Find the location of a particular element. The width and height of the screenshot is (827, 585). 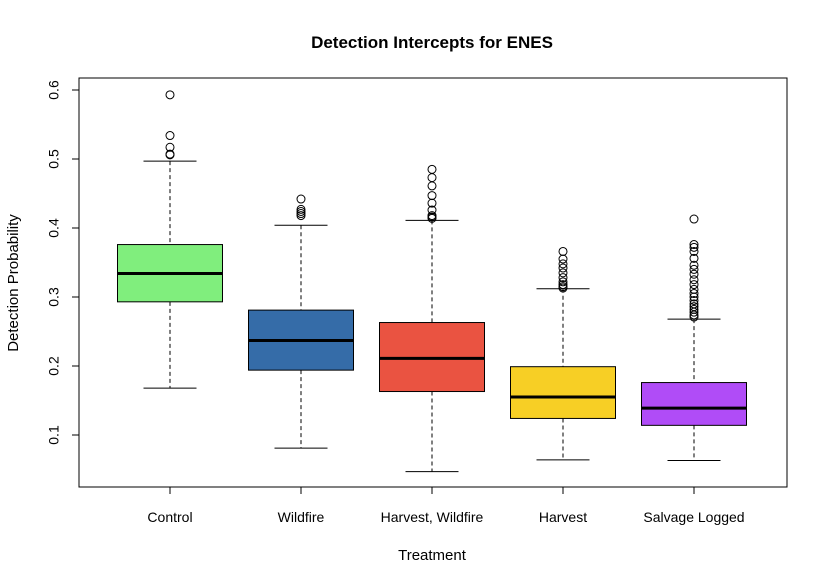

x-tick-label: Control is located at coordinates (169, 517).